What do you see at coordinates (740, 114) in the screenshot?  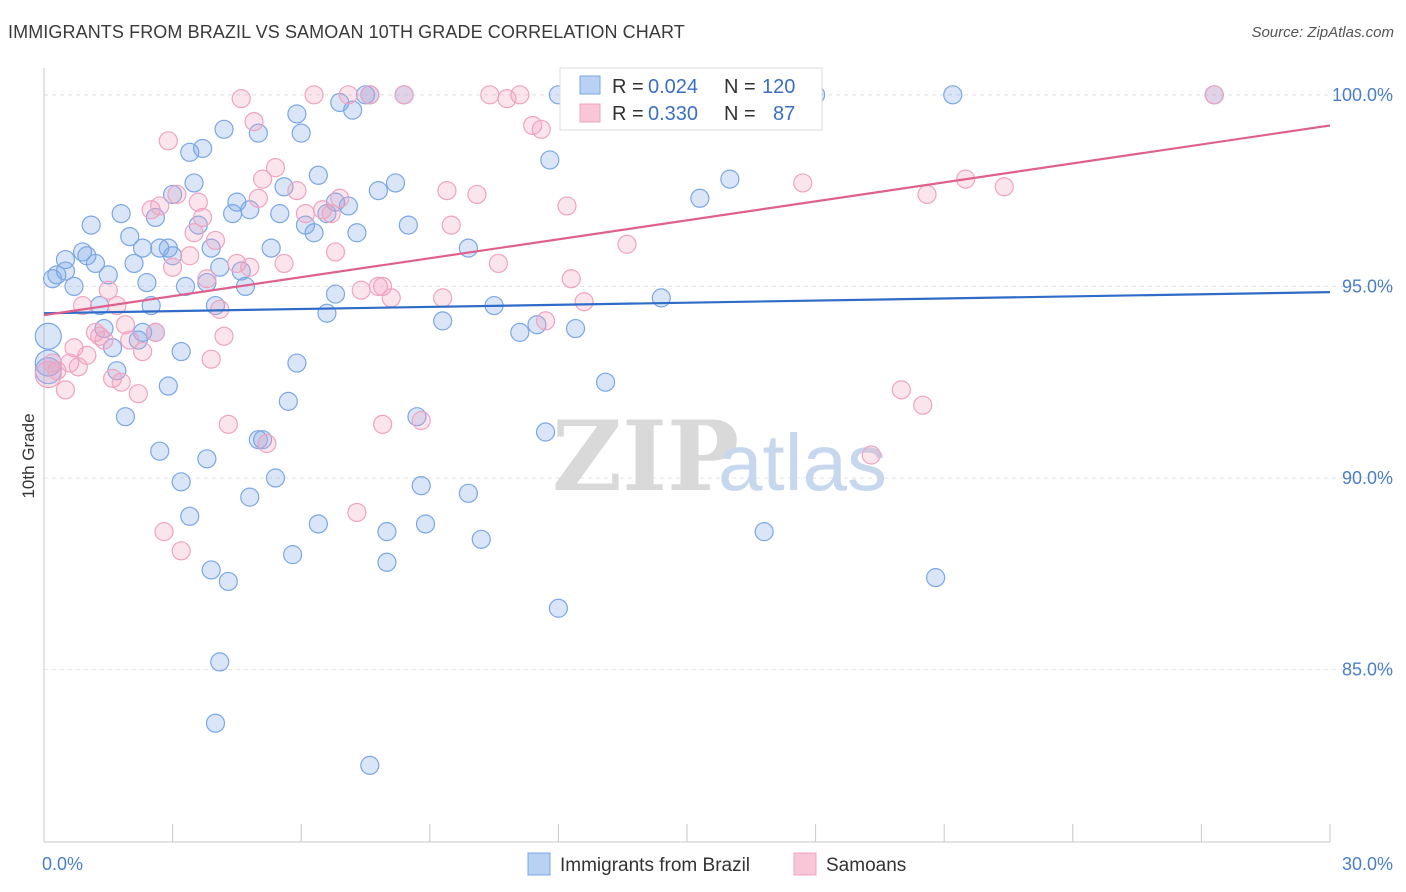 I see `legend-n-label-samoans: N =` at bounding box center [740, 114].